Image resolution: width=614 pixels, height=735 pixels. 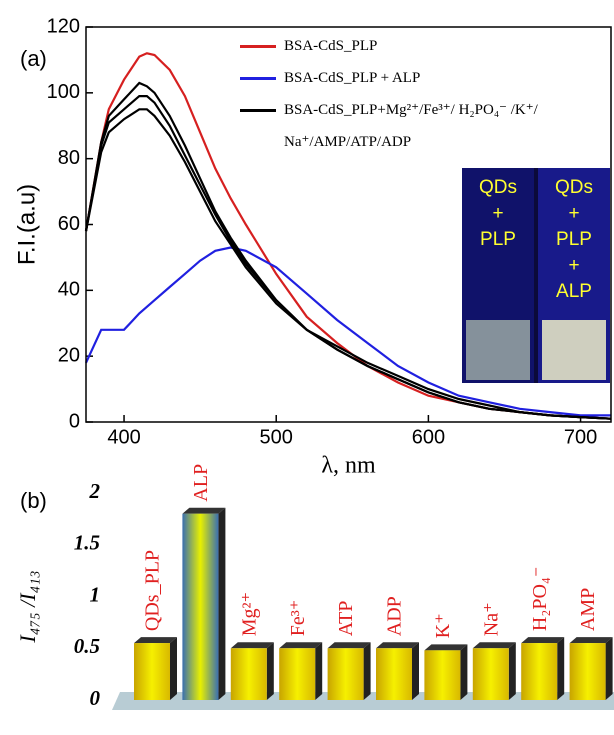 What do you see at coordinates (588, 609) in the screenshot?
I see `bar-label: AMP` at bounding box center [588, 609].